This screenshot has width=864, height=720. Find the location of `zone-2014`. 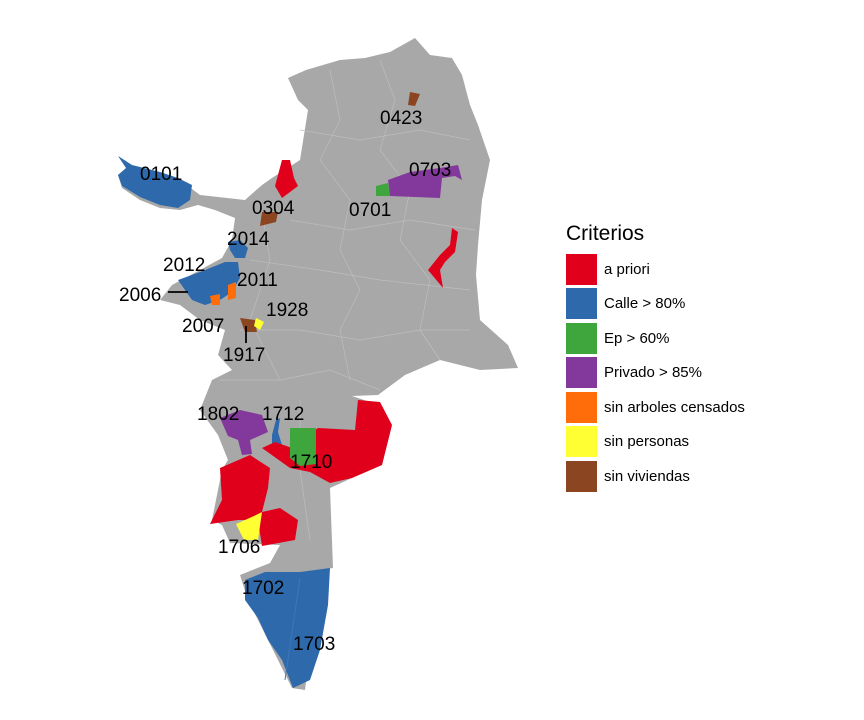

zone-2014 is located at coordinates (238, 249).